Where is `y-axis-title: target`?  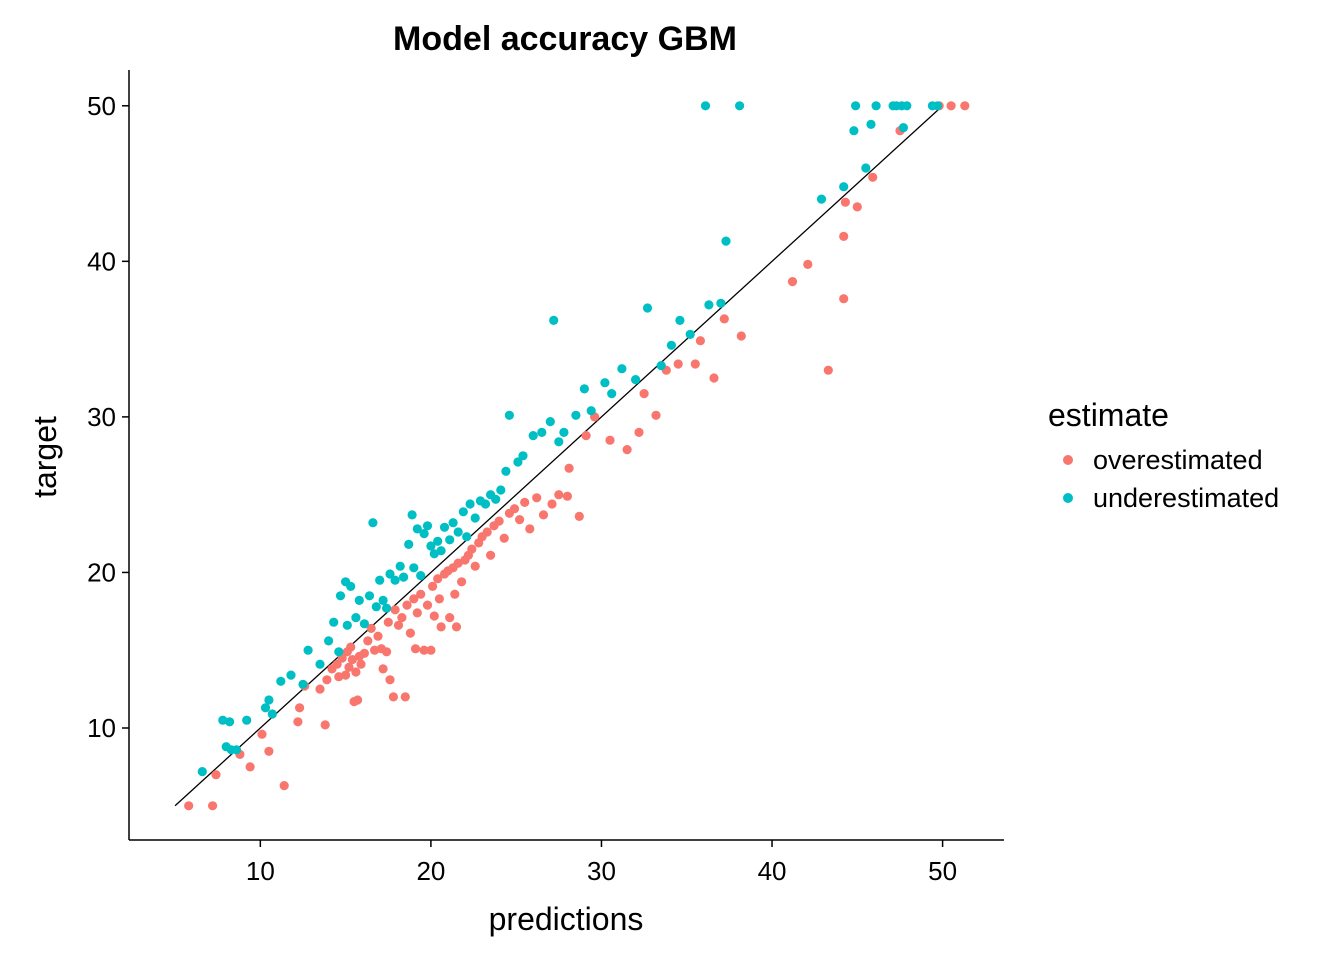
y-axis-title: target is located at coordinates (45, 457).